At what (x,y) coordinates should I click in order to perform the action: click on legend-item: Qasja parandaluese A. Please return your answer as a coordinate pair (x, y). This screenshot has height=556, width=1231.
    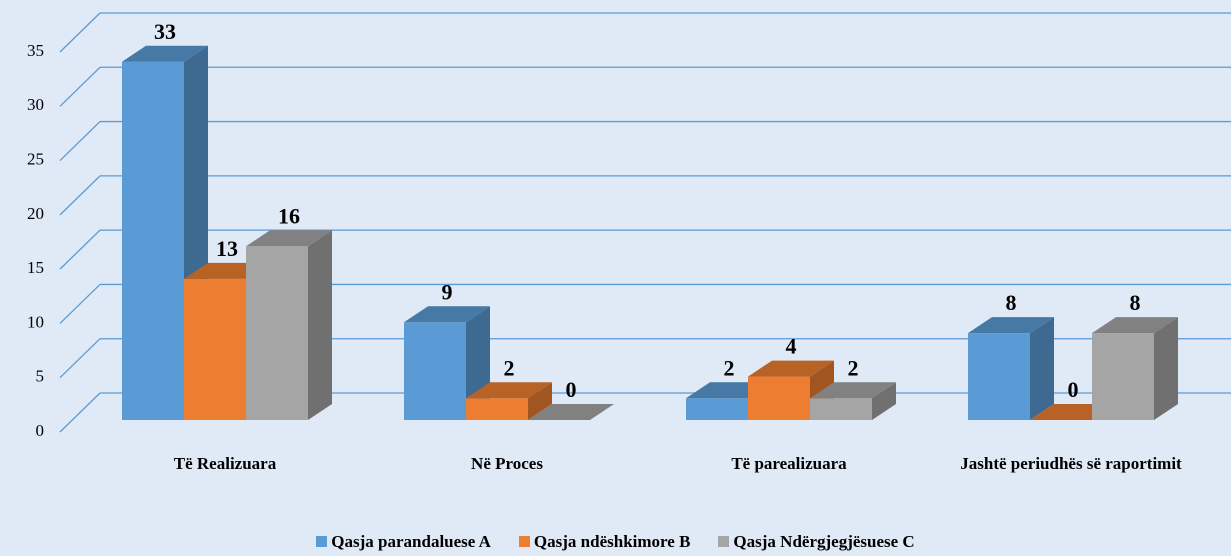
    Looking at the image, I should click on (403, 542).